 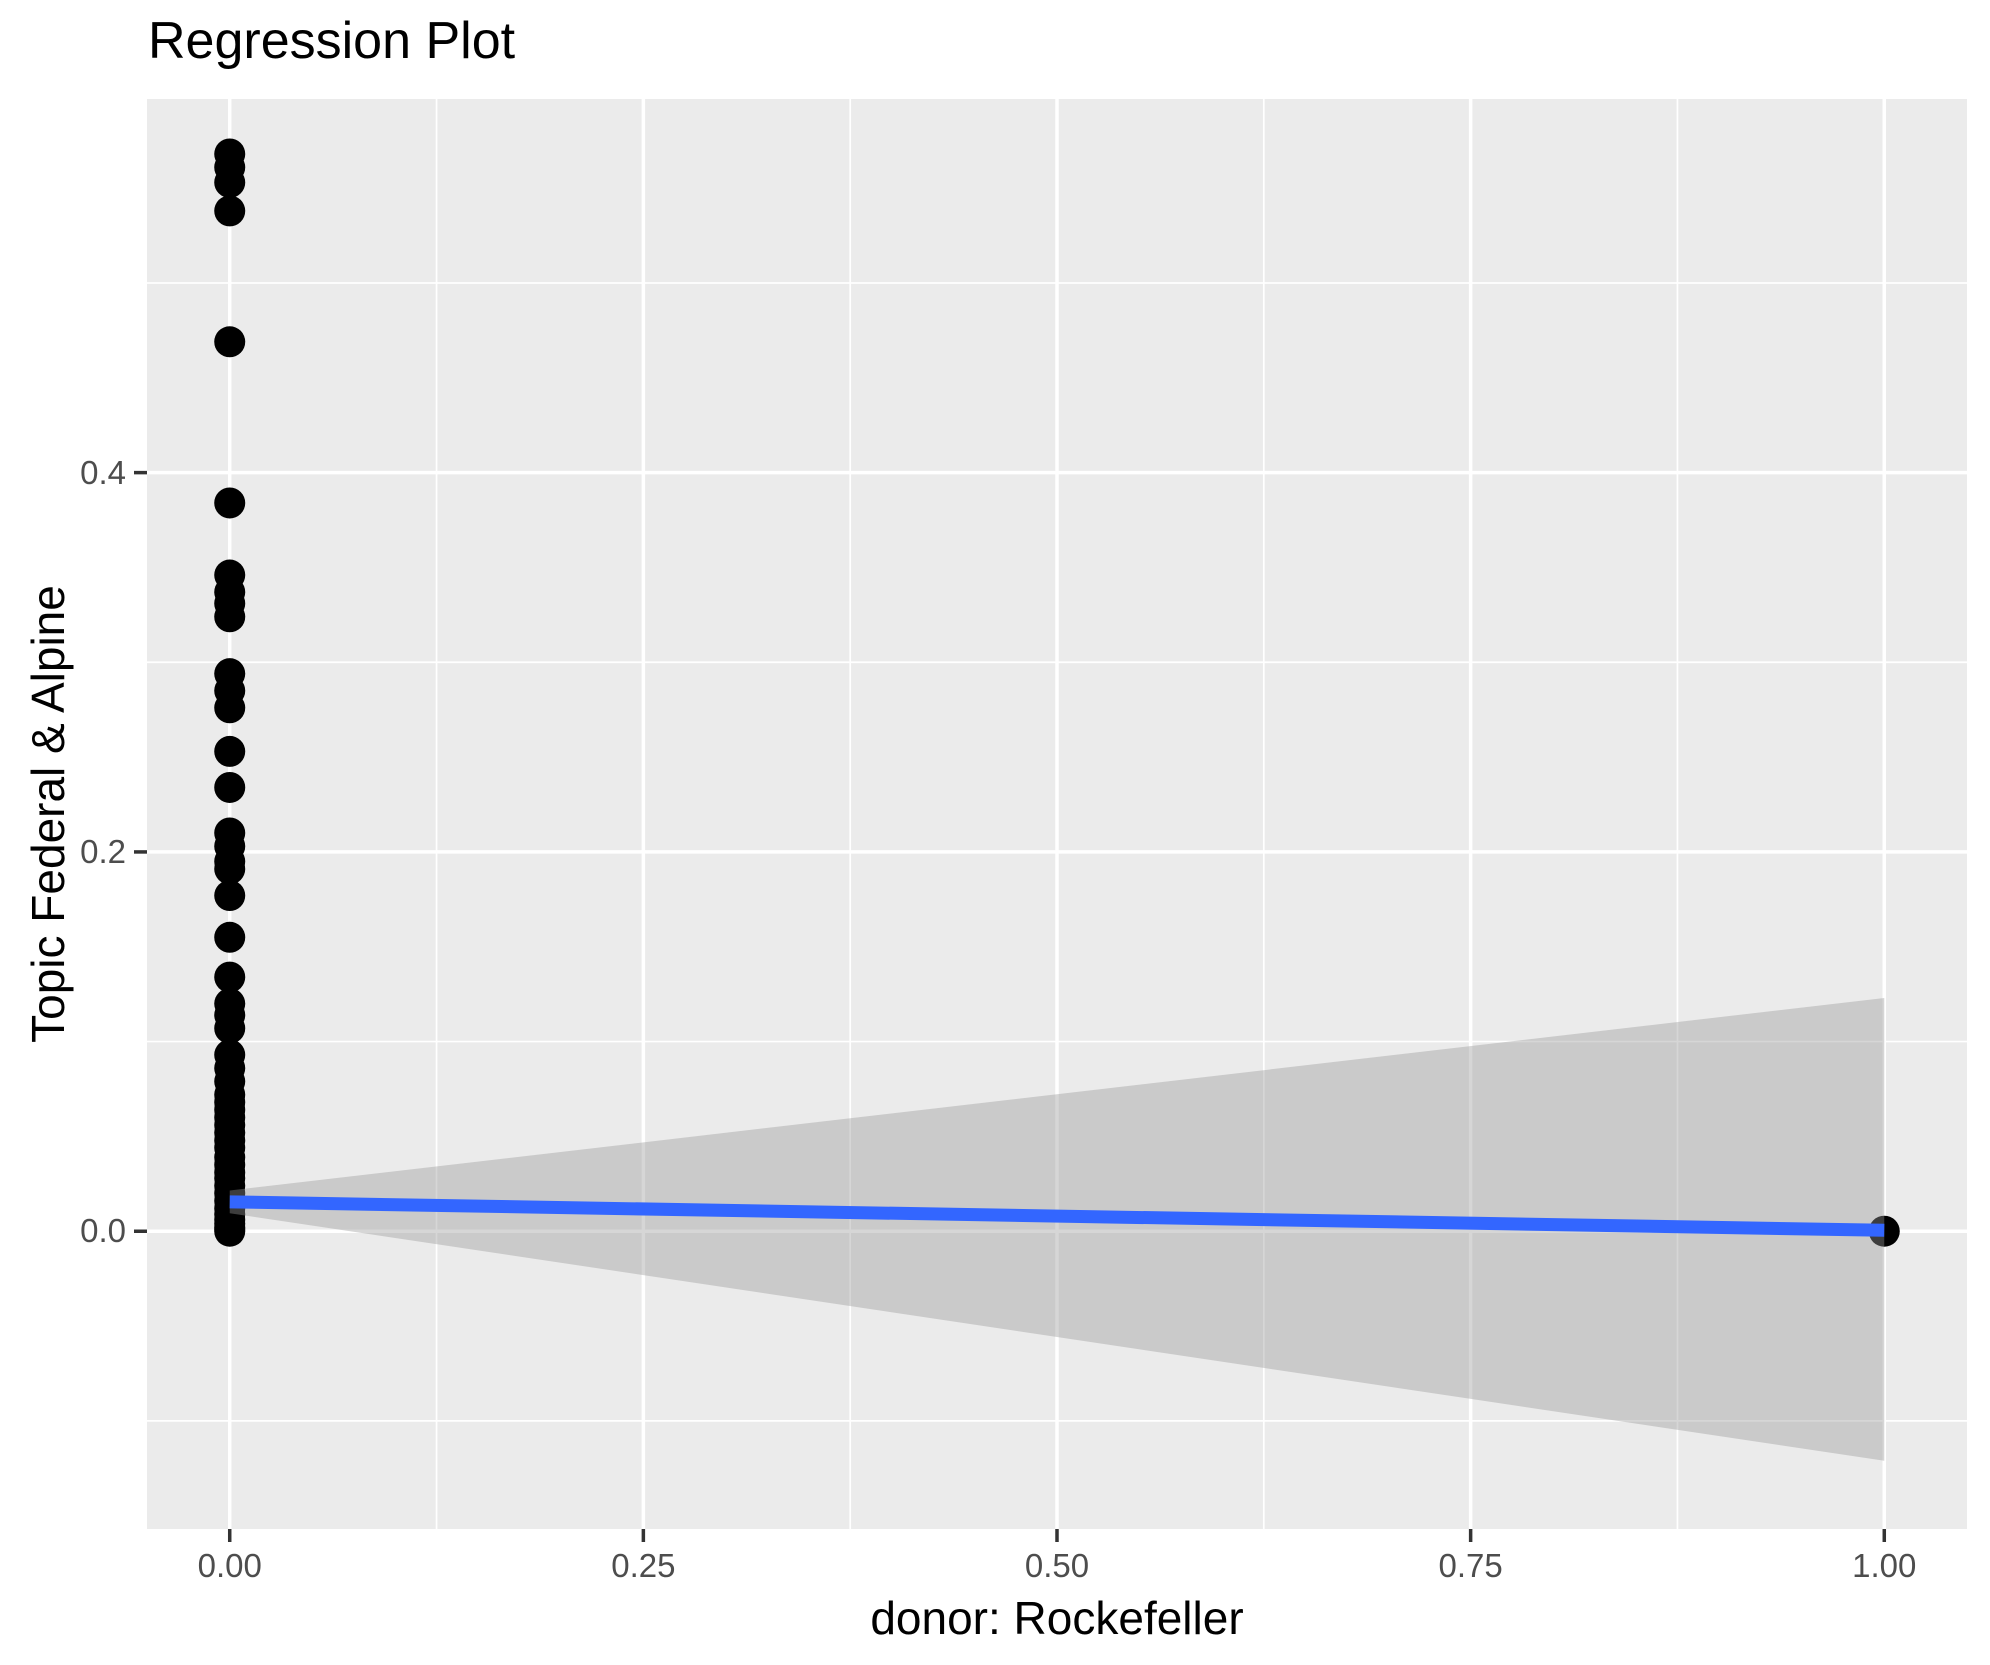 I want to click on y-tick-label: 0.4, so click(x=103, y=472).